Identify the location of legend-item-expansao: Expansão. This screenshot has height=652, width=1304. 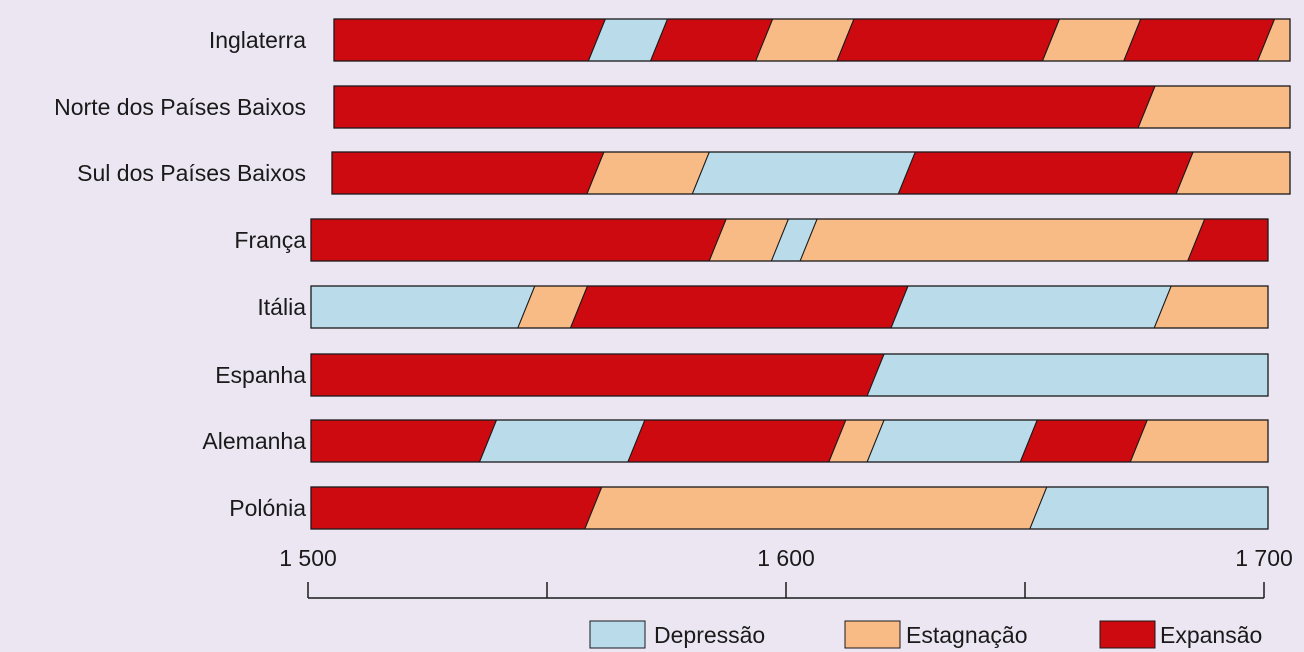
(1180, 634).